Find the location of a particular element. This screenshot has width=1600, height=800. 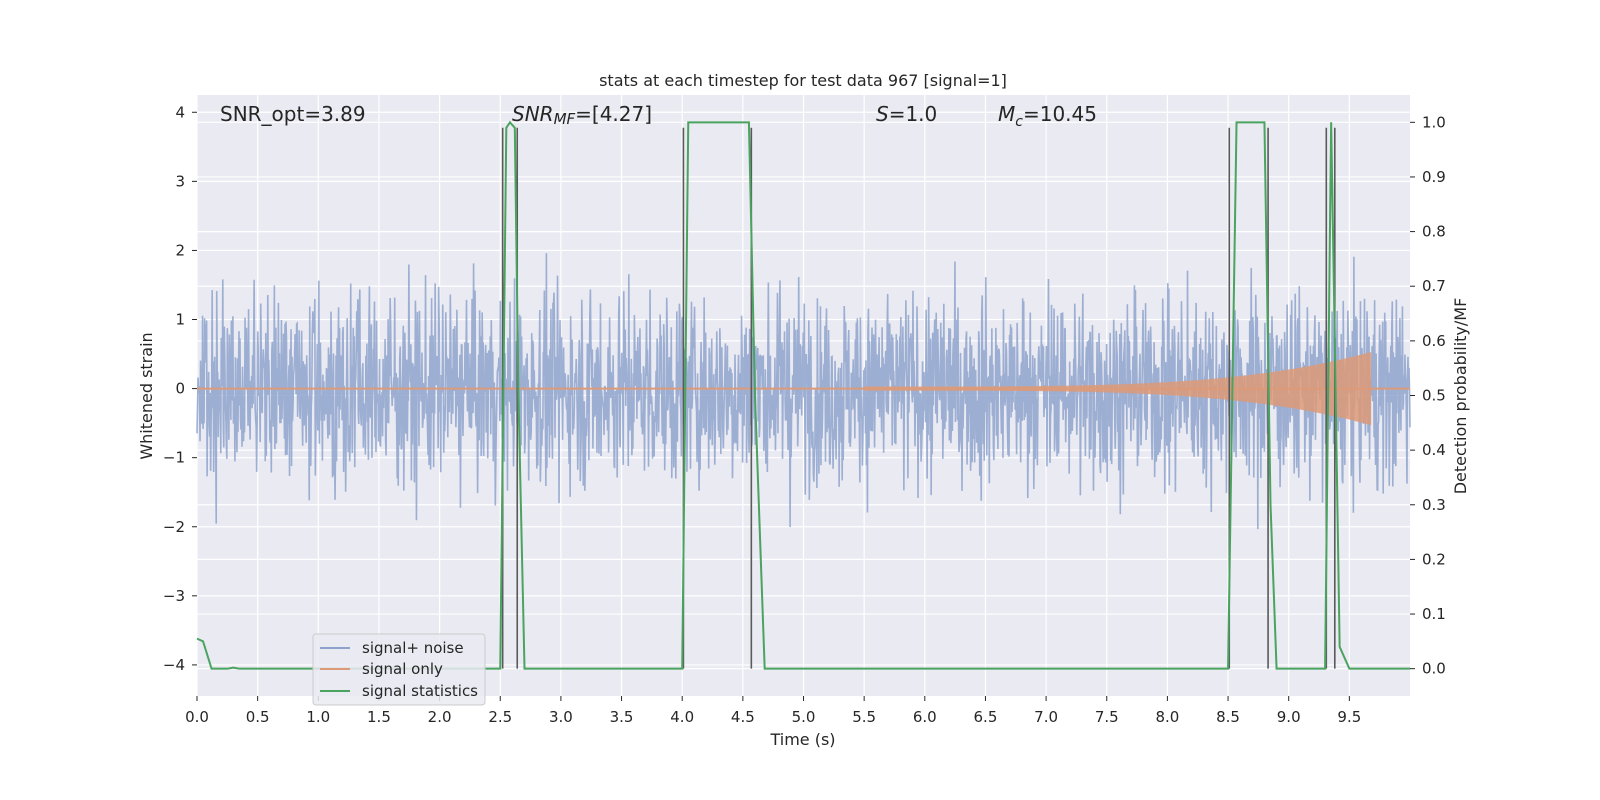

x-tick-label: 4.5 is located at coordinates (743, 717).